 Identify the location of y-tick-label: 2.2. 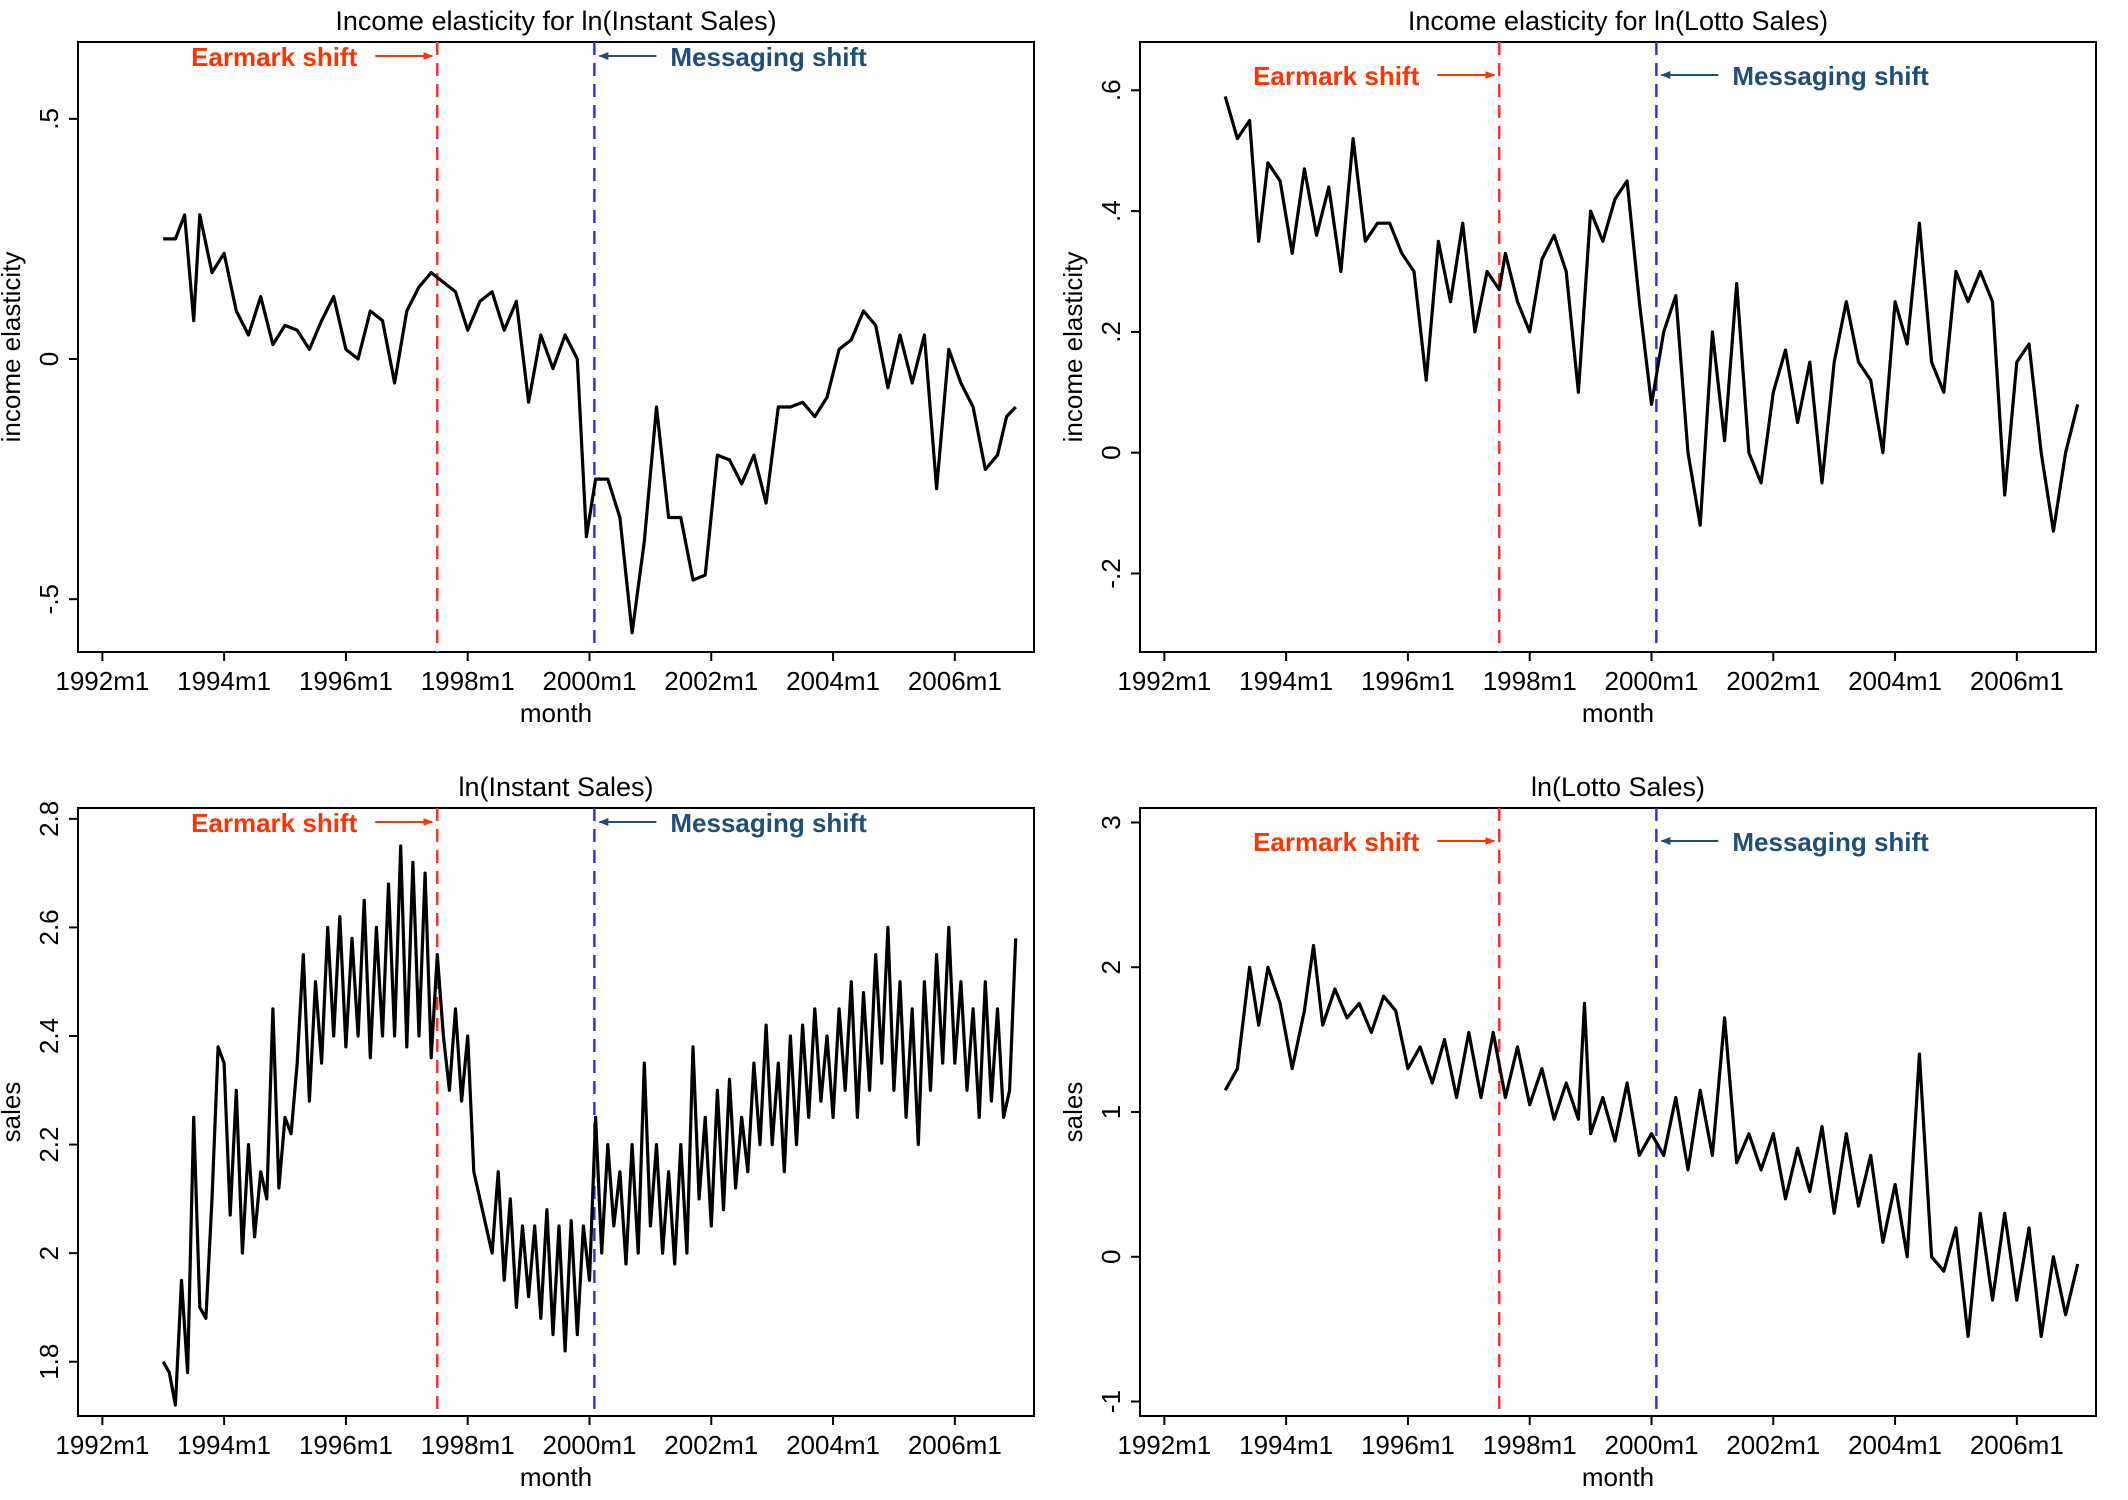
(49, 1144).